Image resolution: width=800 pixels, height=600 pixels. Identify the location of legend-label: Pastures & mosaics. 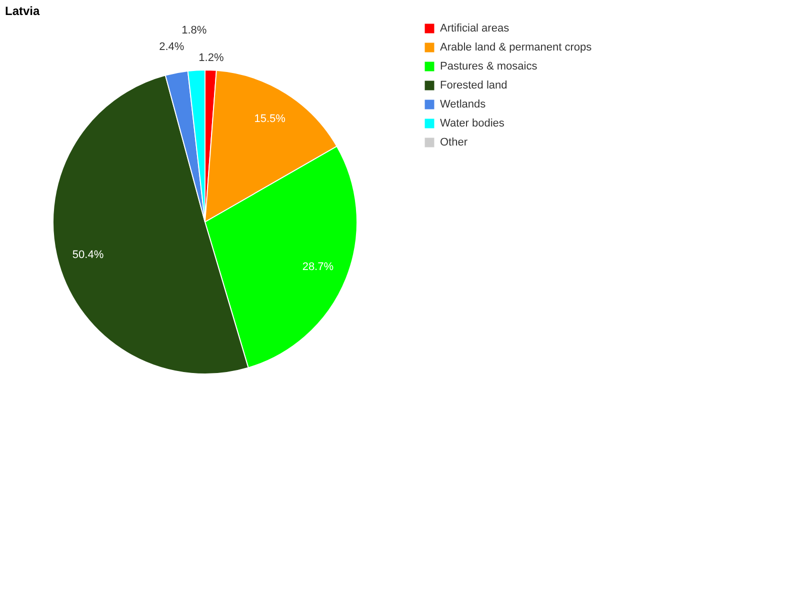
(489, 66).